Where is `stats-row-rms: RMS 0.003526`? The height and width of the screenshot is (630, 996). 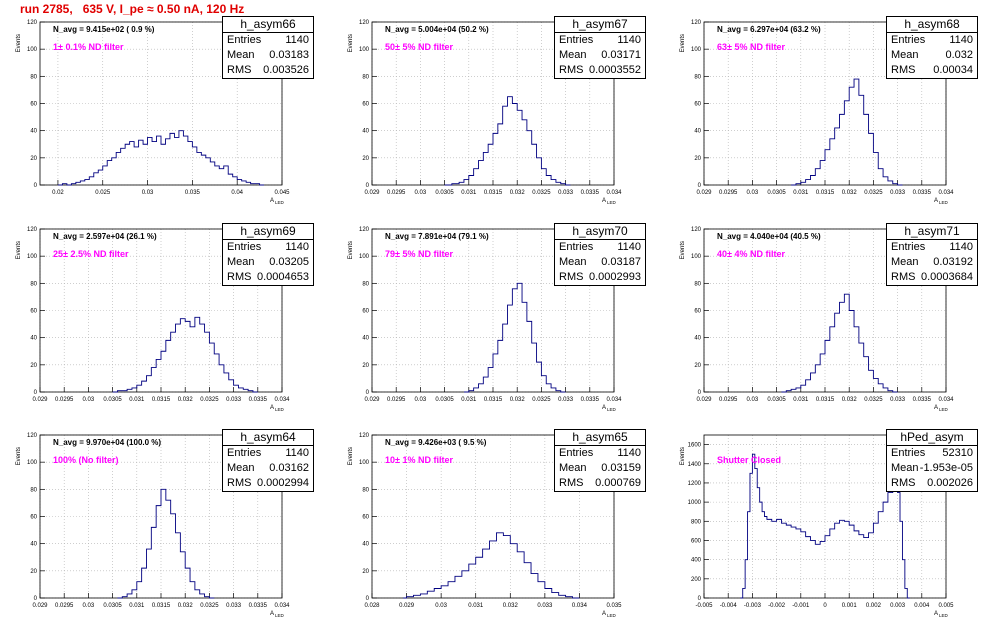 stats-row-rms: RMS 0.003526 is located at coordinates (268, 70).